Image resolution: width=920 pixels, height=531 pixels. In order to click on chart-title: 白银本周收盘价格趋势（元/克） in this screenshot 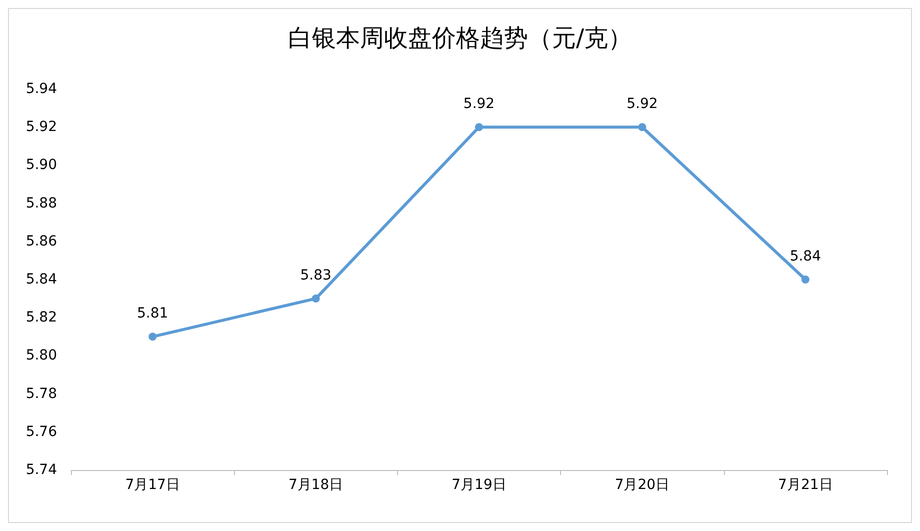, I will do `click(460, 38)`.